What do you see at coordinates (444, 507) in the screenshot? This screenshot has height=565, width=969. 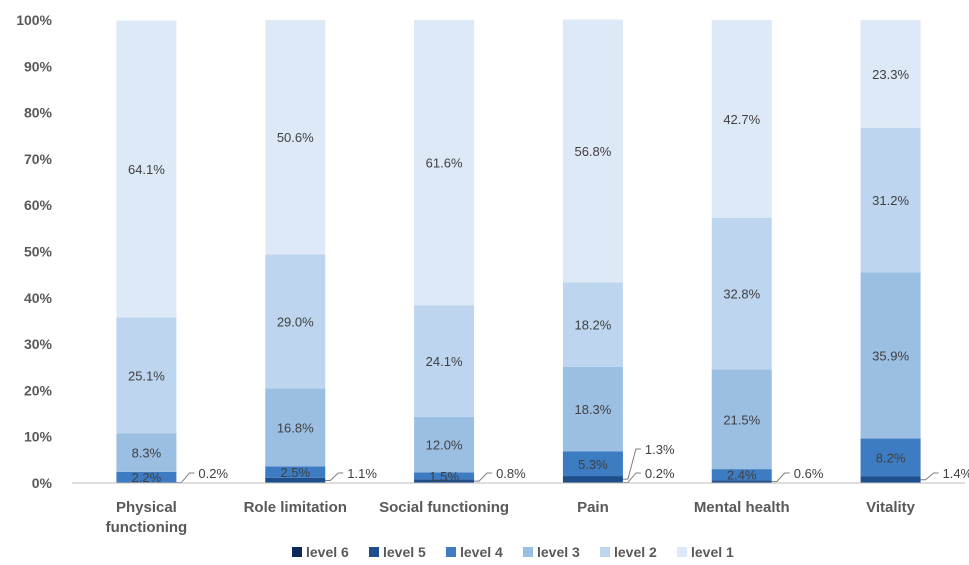 I see `x-category-label: Social functioning` at bounding box center [444, 507].